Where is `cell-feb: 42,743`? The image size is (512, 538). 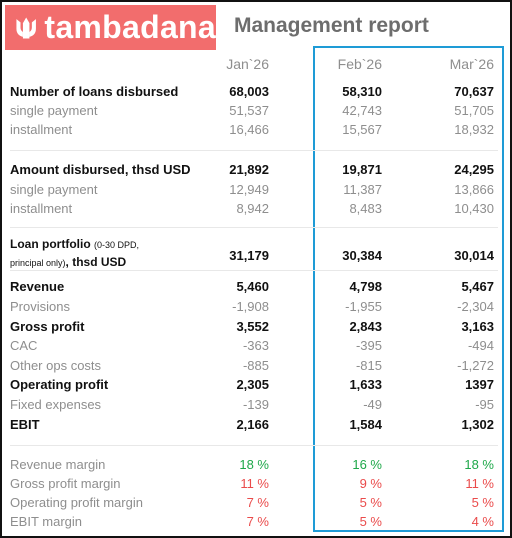 cell-feb: 42,743 is located at coordinates (362, 110).